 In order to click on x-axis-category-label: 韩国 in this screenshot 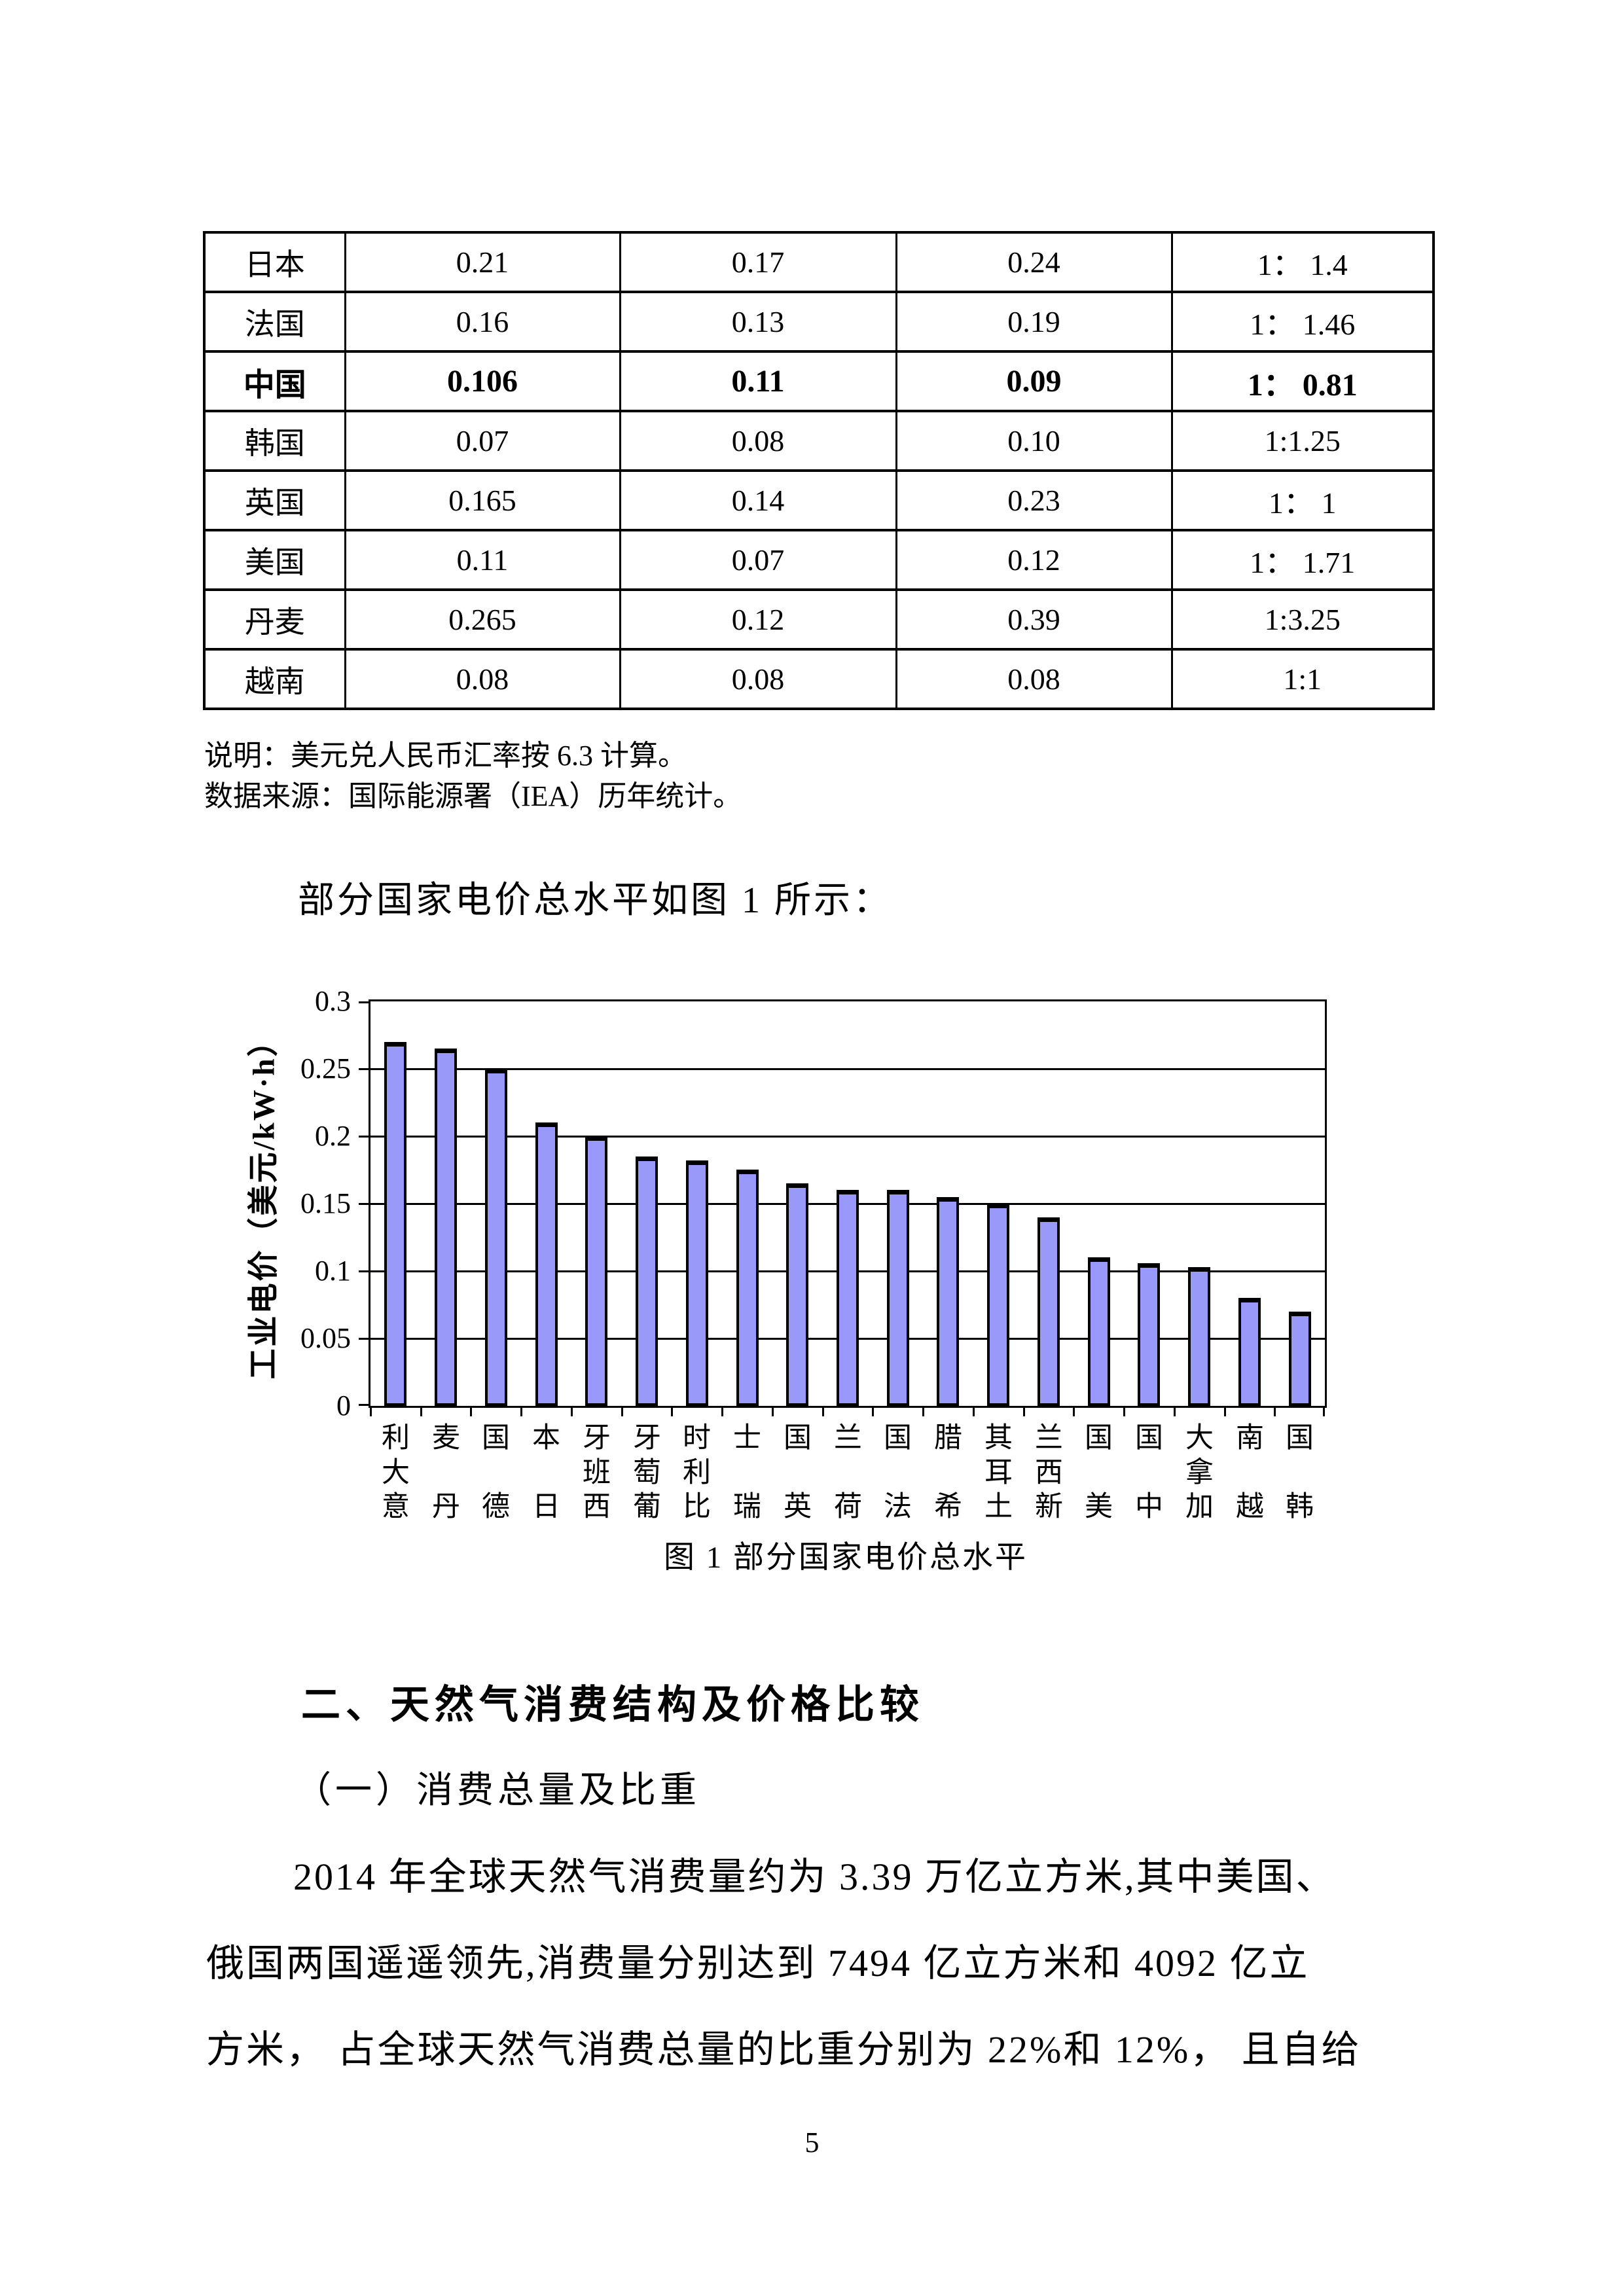, I will do `click(1299, 1472)`.